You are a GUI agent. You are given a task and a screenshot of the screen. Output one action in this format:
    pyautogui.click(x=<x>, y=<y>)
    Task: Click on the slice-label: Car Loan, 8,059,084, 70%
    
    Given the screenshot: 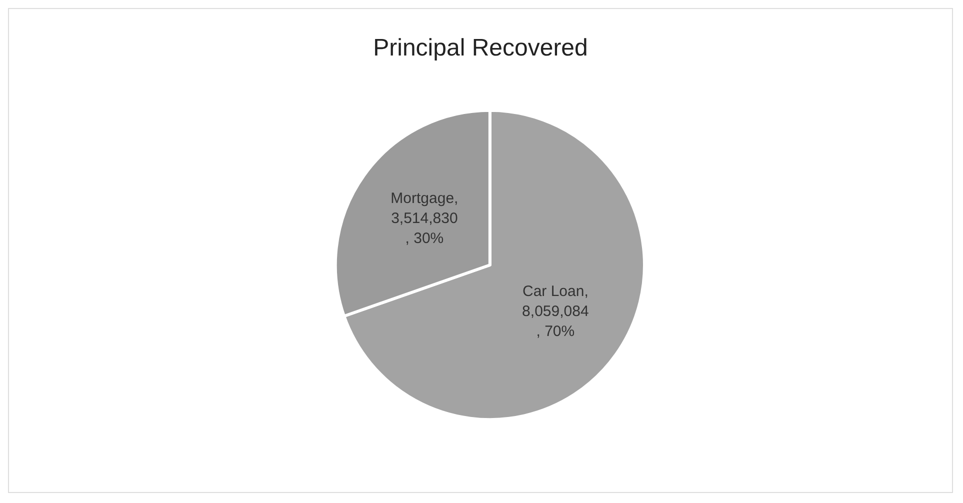 What is the action you would take?
    pyautogui.click(x=555, y=311)
    